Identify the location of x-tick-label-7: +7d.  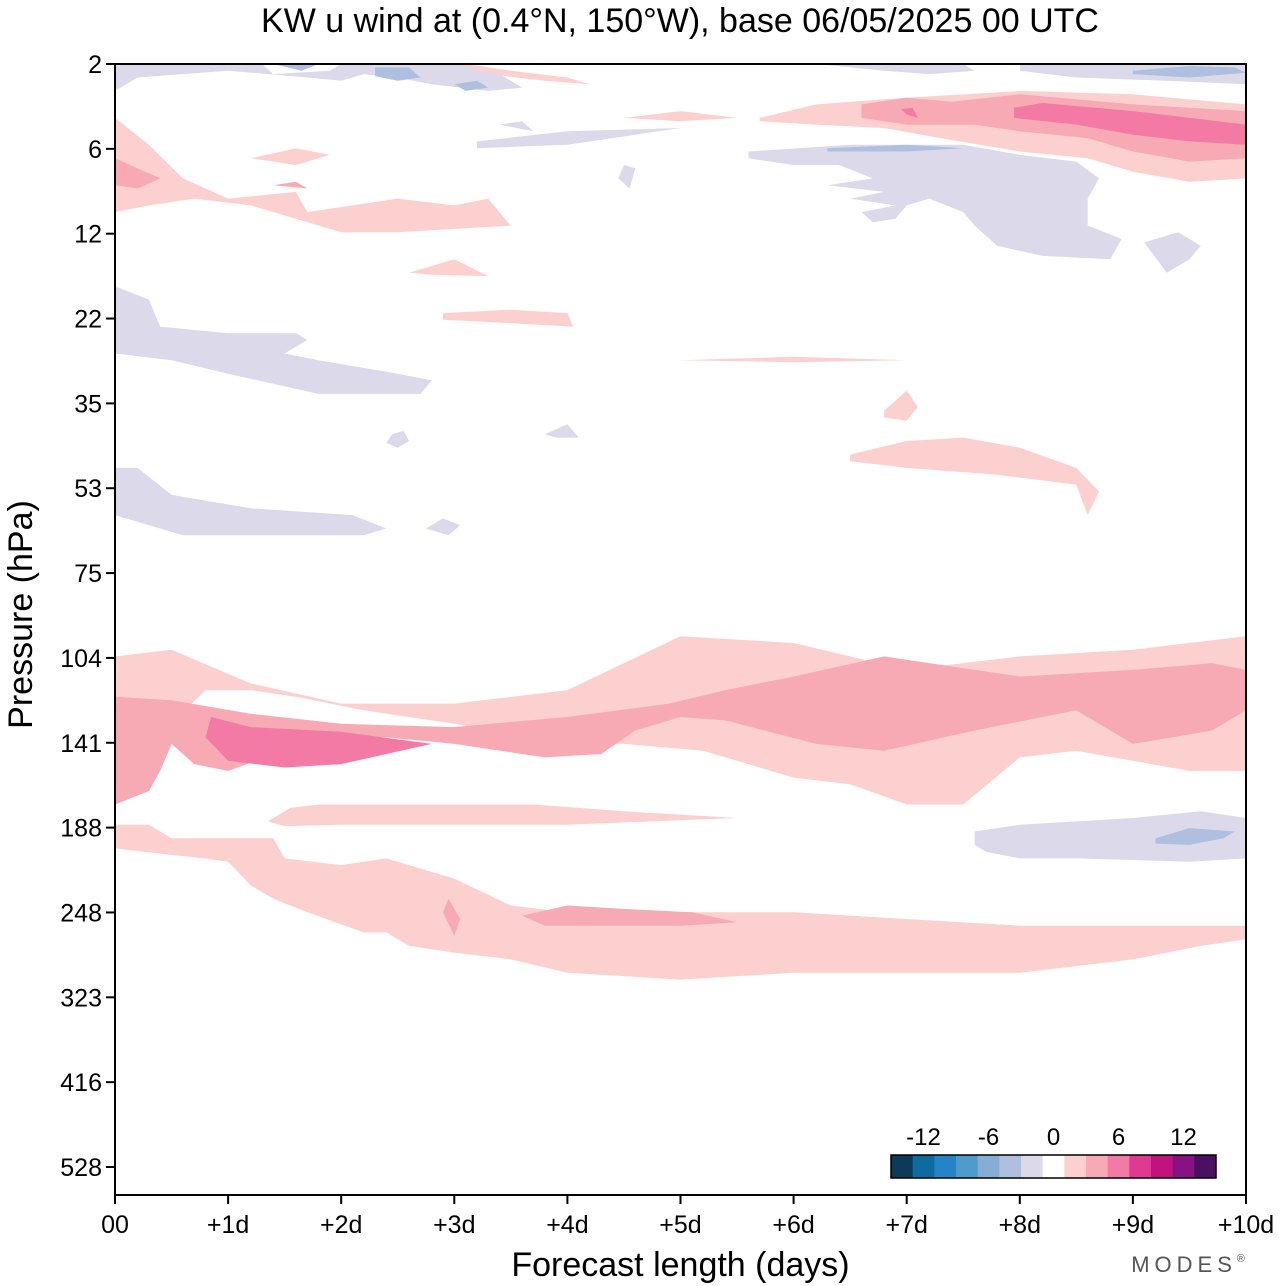
(906, 1225).